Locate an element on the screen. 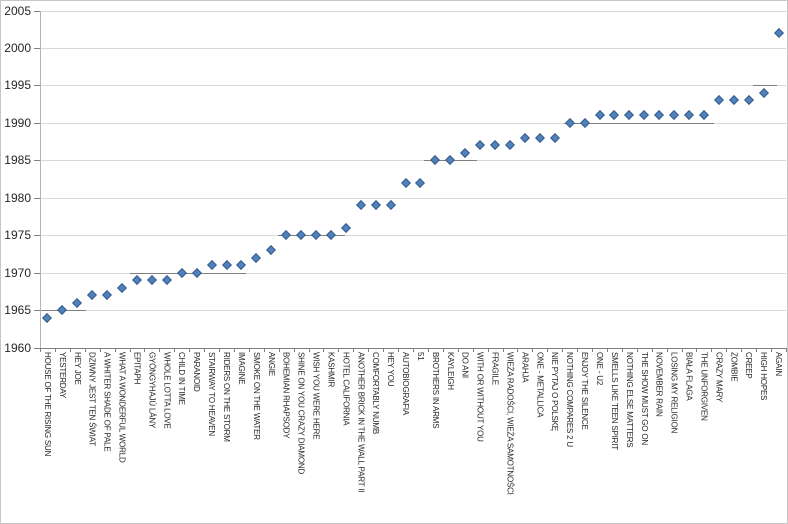  x-category-label: ONE - METALLICA is located at coordinates (540, 385).